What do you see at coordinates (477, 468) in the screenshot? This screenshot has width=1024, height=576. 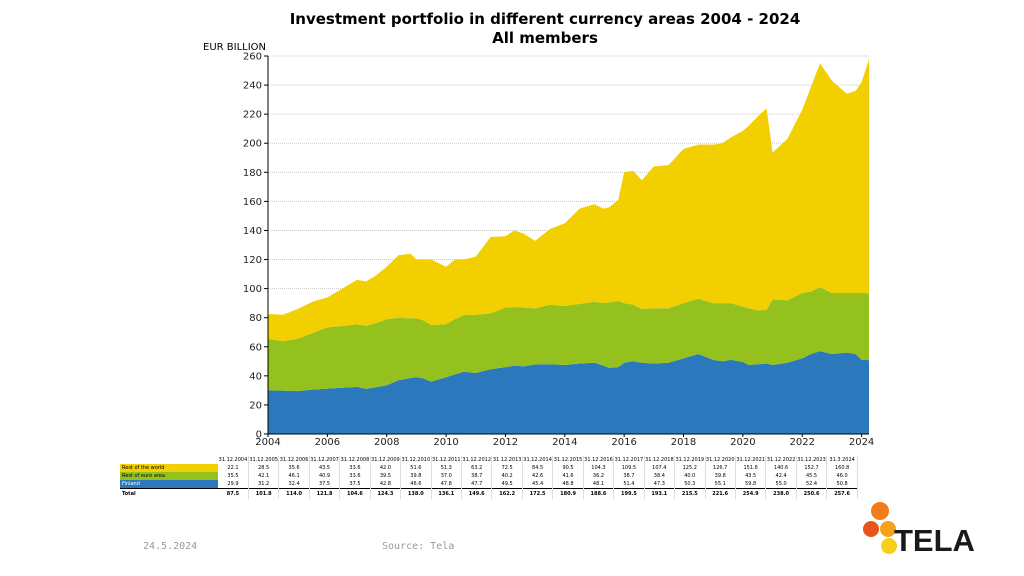 I see `table-cell: 63.2` at bounding box center [477, 468].